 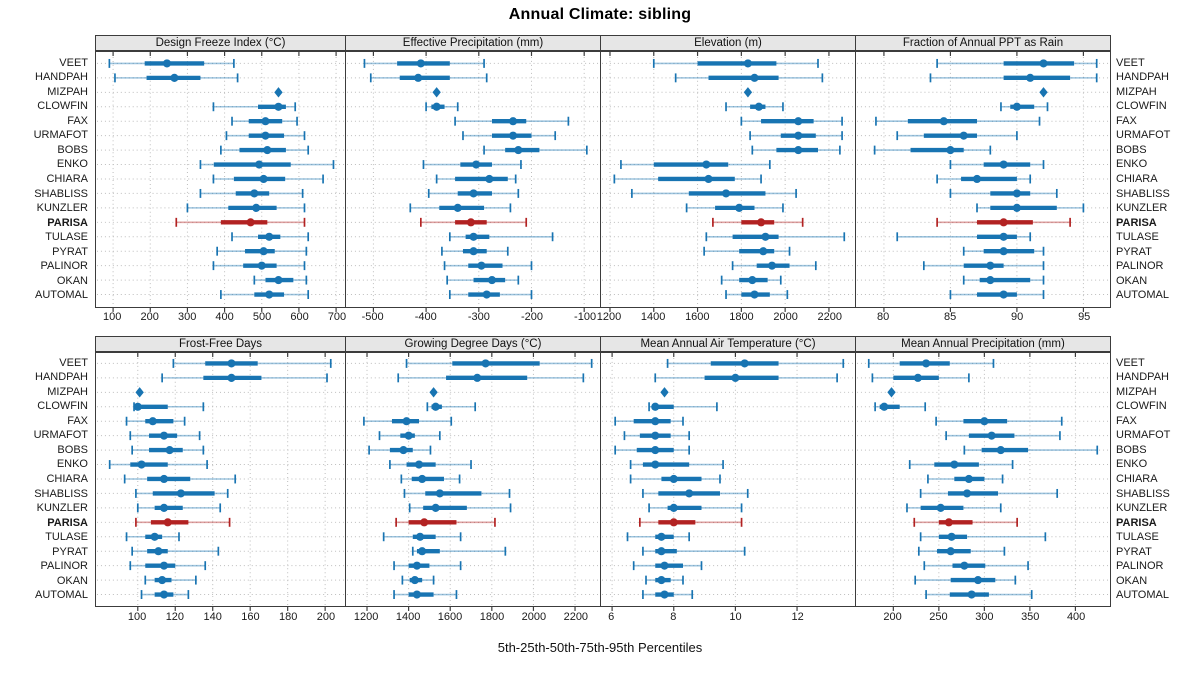 What do you see at coordinates (262, 317) in the screenshot?
I see `x-axis-tick-label: 500` at bounding box center [262, 317].